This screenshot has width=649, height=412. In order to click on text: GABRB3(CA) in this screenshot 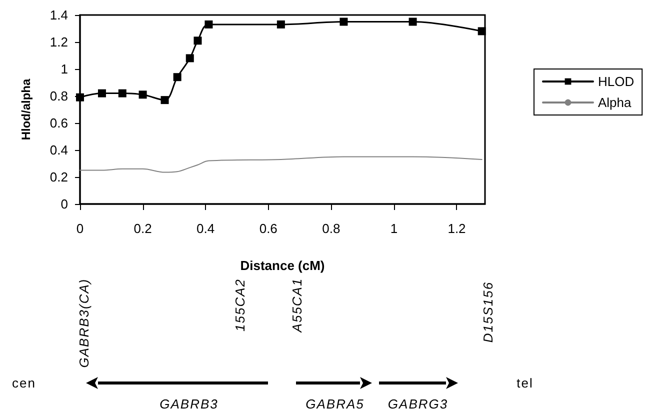, I will do `click(84, 323)`.